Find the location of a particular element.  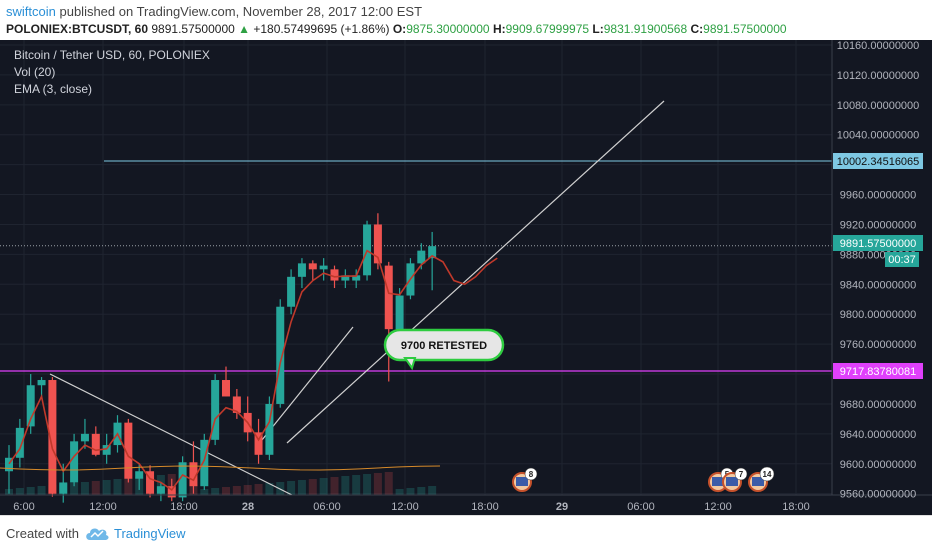

annotation-callout: 9700 RETESTED is located at coordinates (444, 349).